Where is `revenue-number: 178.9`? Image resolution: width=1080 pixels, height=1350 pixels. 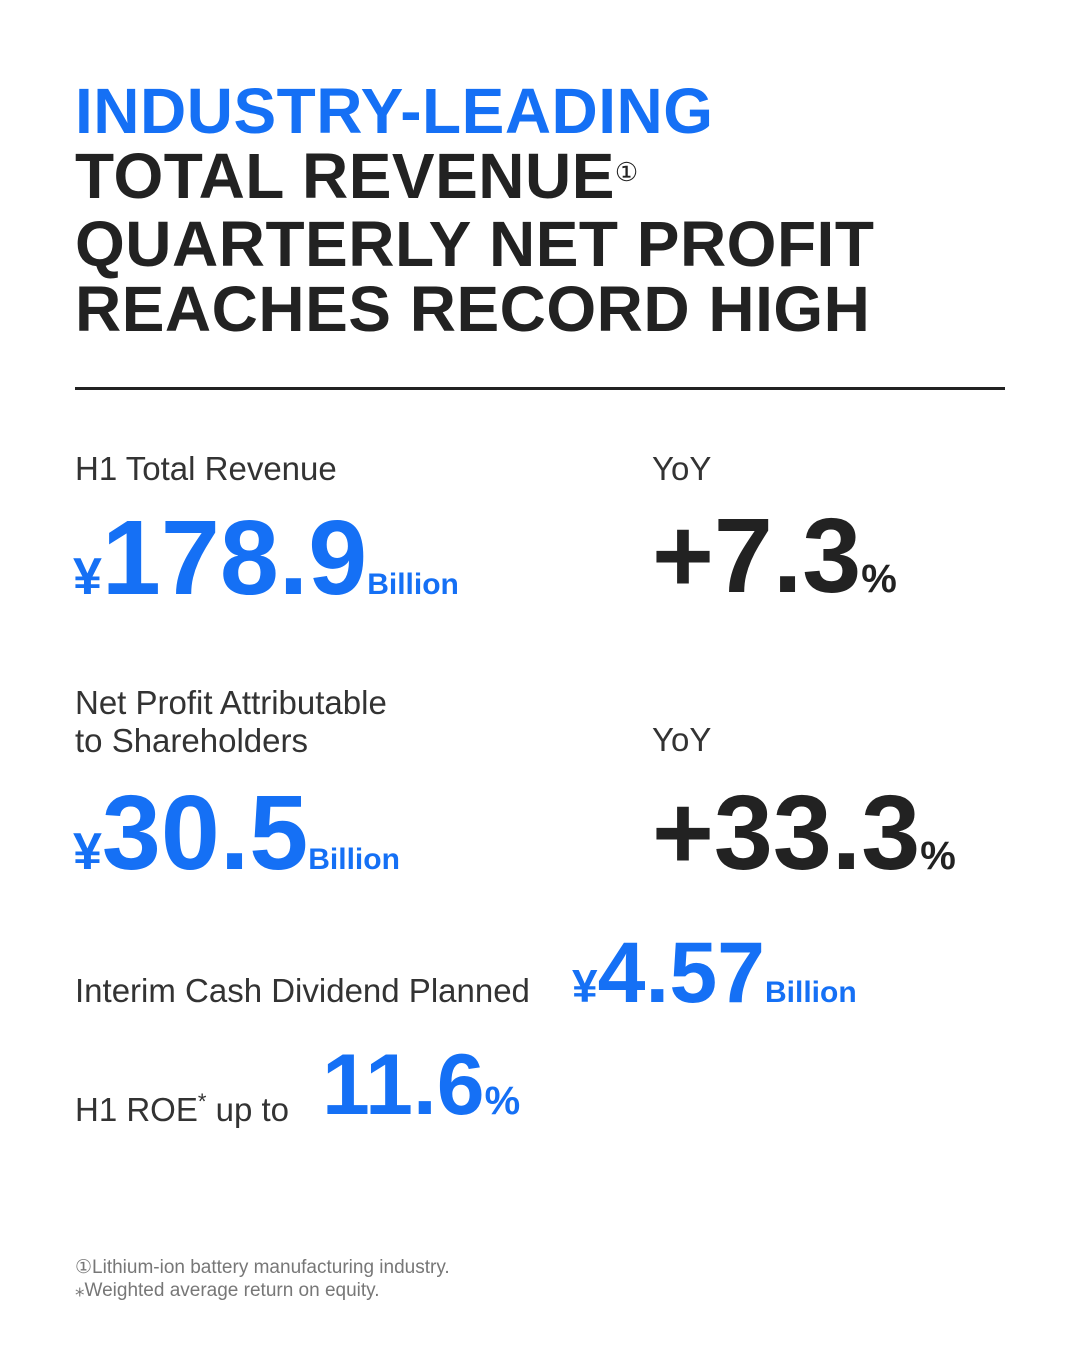
revenue-number: 178.9 is located at coordinates (234, 558).